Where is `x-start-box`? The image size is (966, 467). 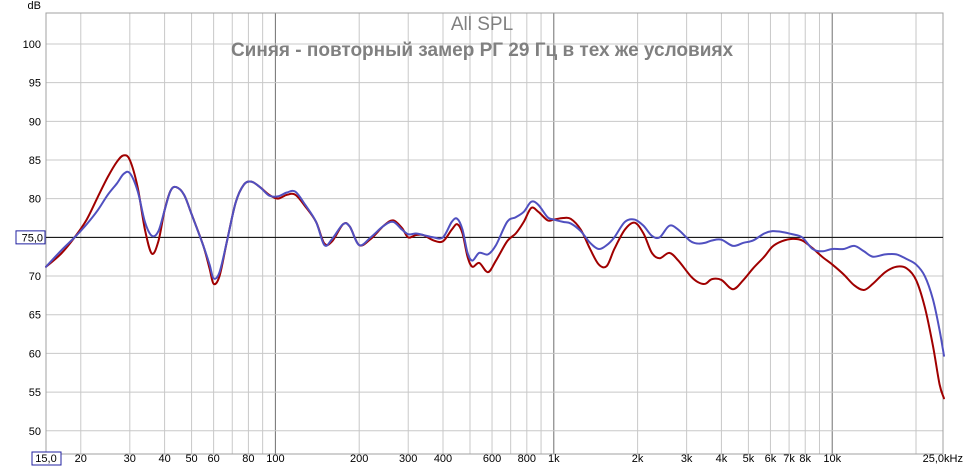 x-start-box is located at coordinates (46, 458).